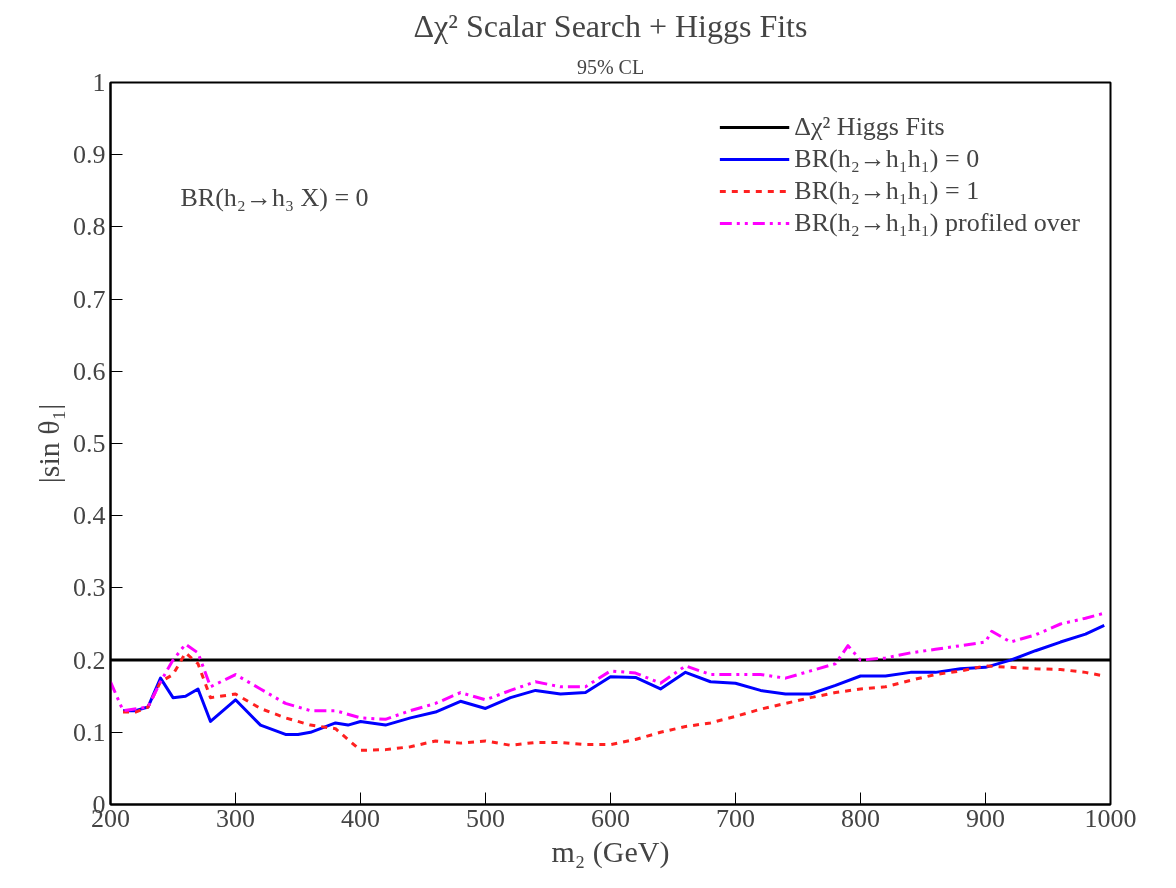 This screenshot has width=1176, height=888. Describe the element at coordinates (610, 818) in the screenshot. I see `x-tick-label: 600` at that location.